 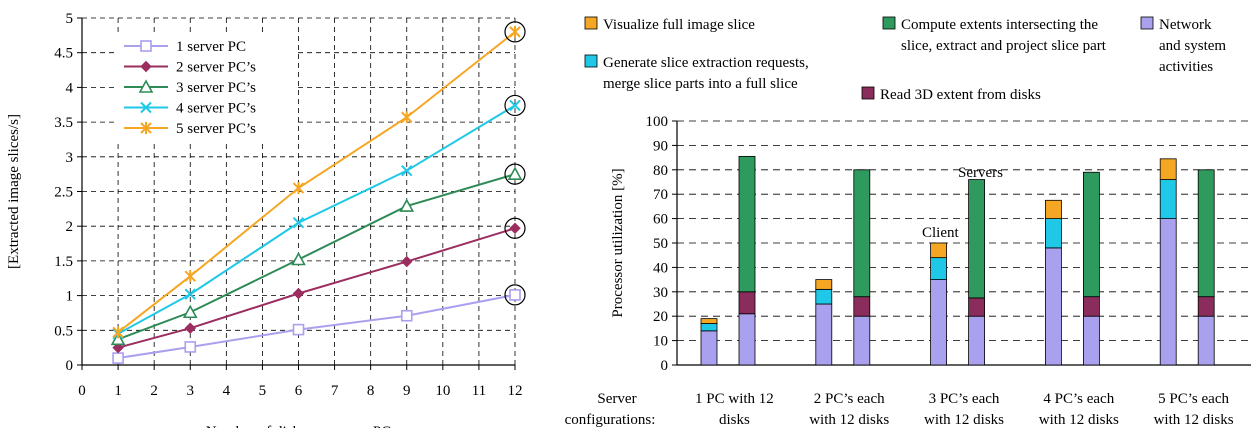 I want to click on x-tick-label: 0, so click(x=82, y=391).